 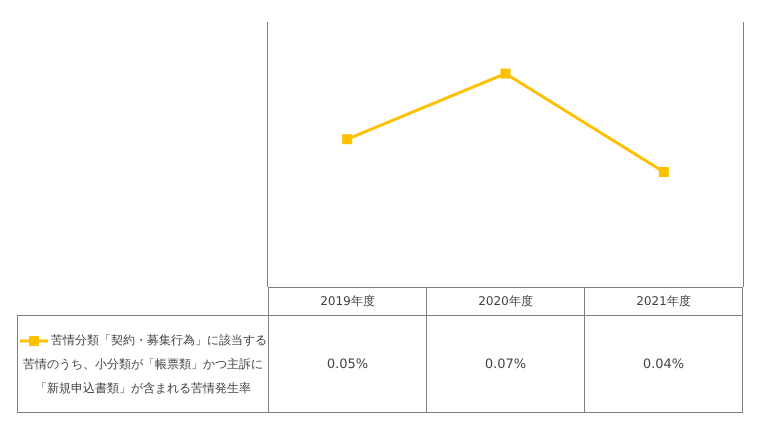 What do you see at coordinates (347, 364) in the screenshot?
I see `data-label: 0.05%` at bounding box center [347, 364].